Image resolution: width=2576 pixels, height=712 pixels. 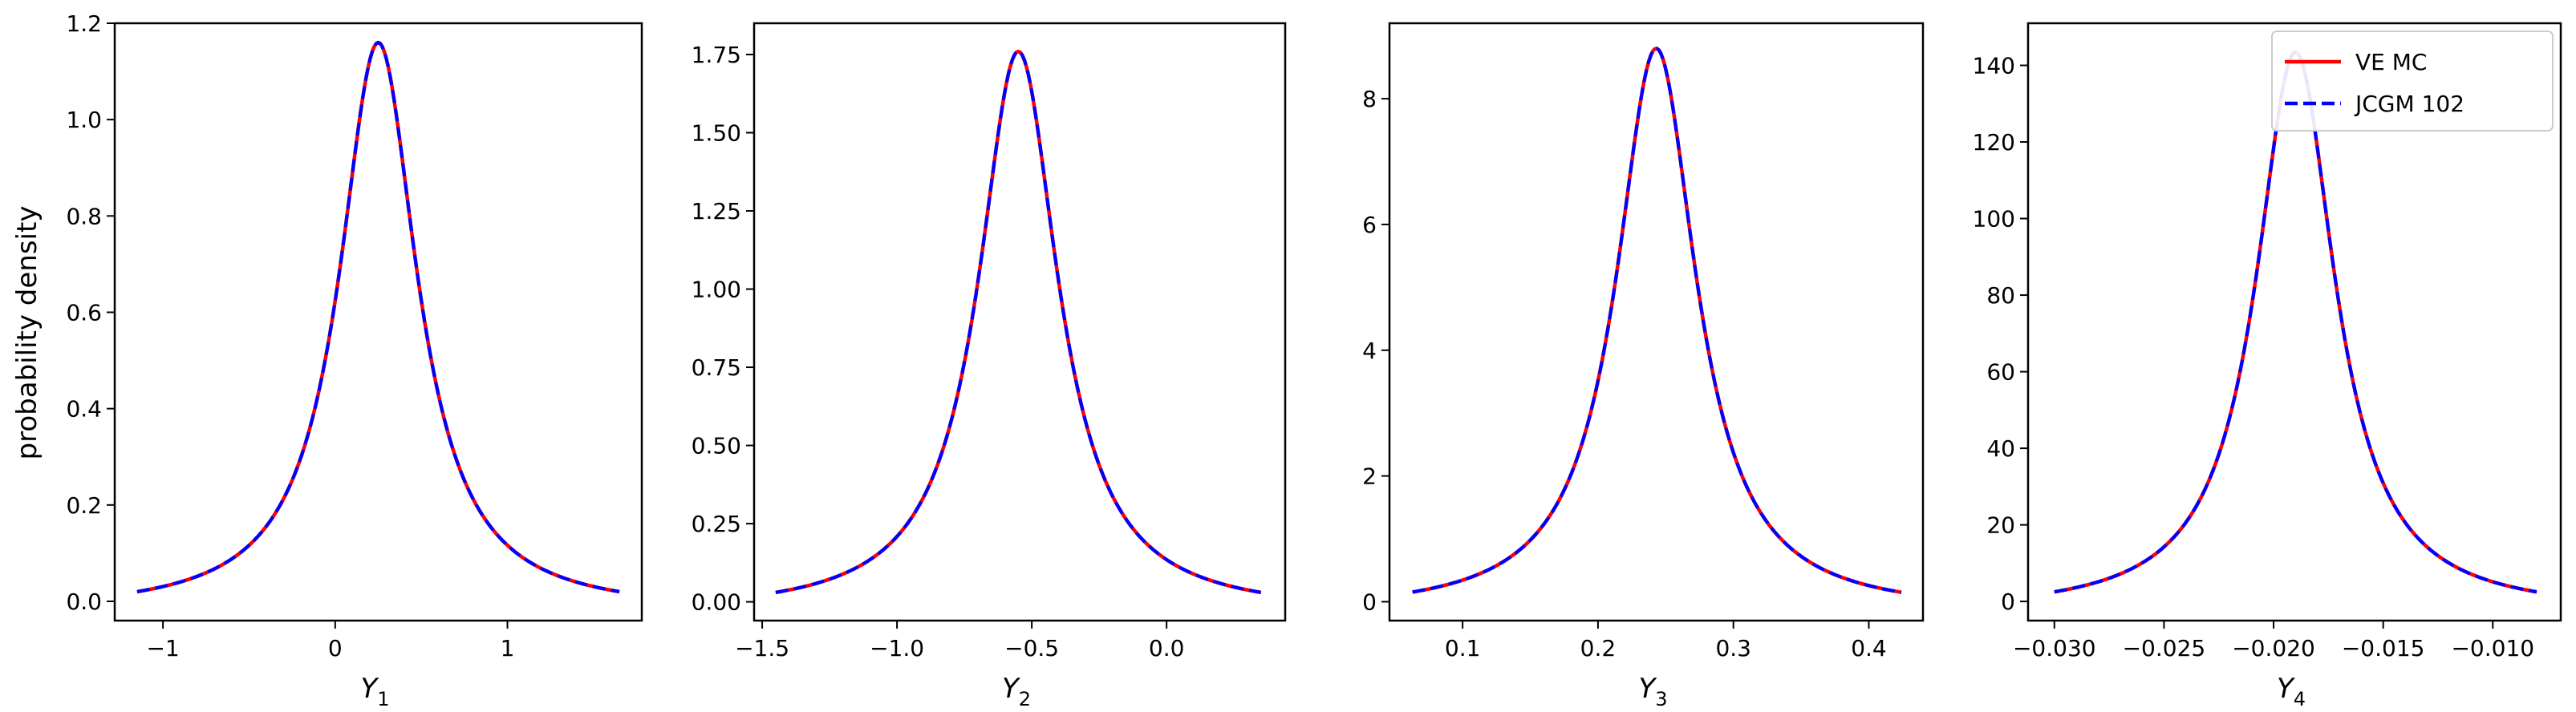 What do you see at coordinates (1031, 648) in the screenshot?
I see `x-tick-label: −0.5` at bounding box center [1031, 648].